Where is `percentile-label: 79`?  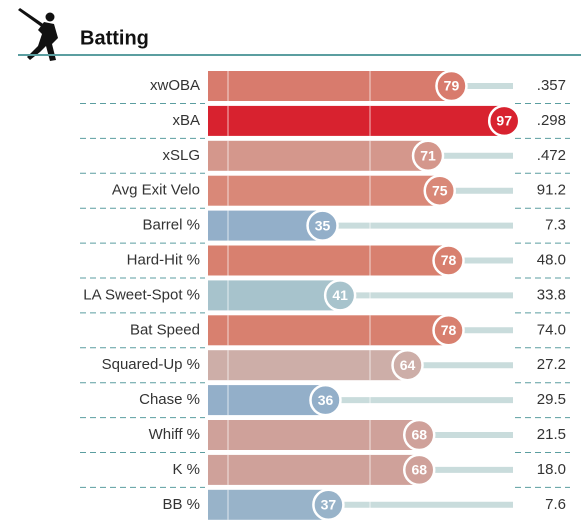
percentile-label: 79 is located at coordinates (452, 86).